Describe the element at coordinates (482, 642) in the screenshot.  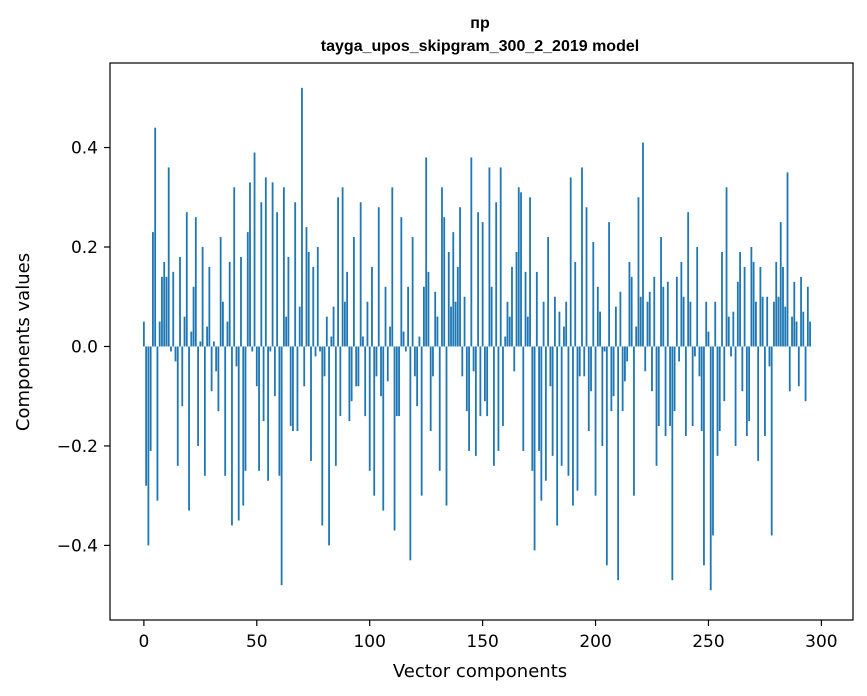
I see `x-tick-label: 150` at that location.